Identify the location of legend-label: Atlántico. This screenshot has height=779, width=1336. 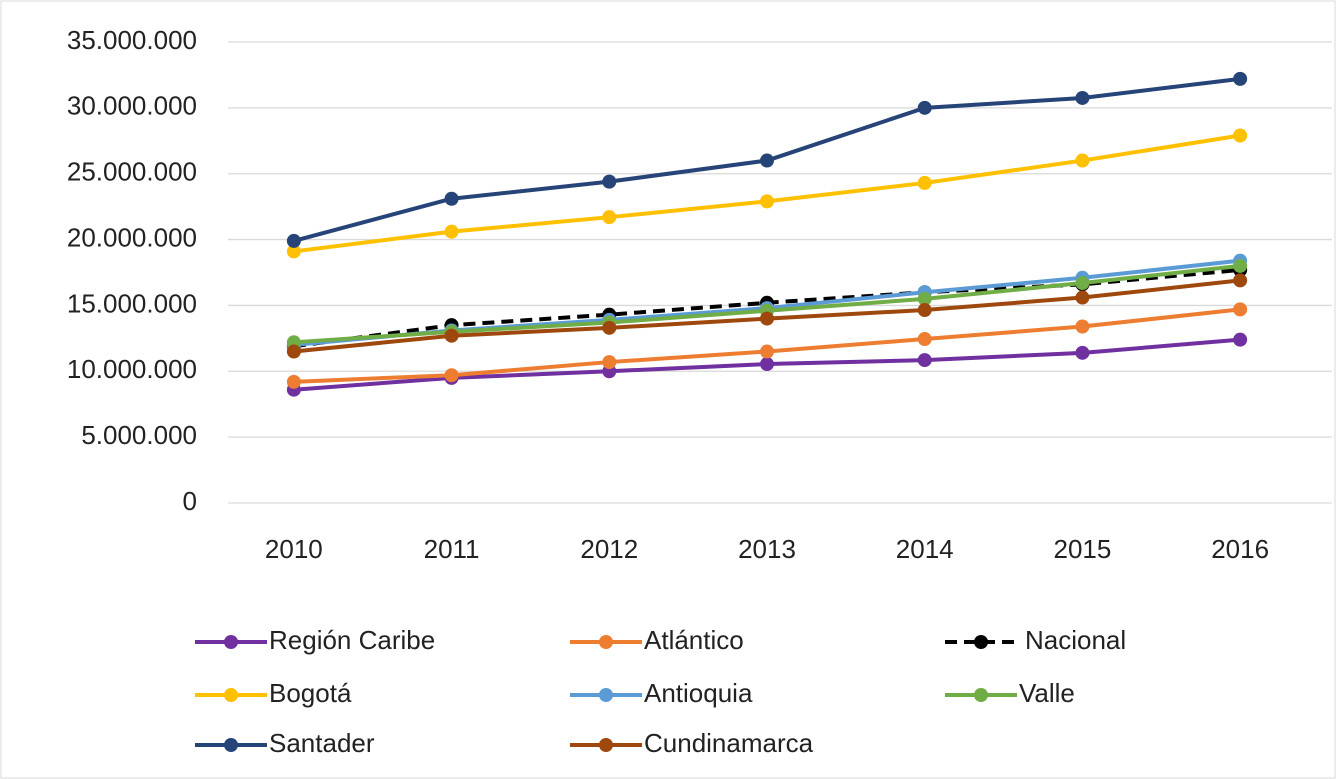
(694, 640).